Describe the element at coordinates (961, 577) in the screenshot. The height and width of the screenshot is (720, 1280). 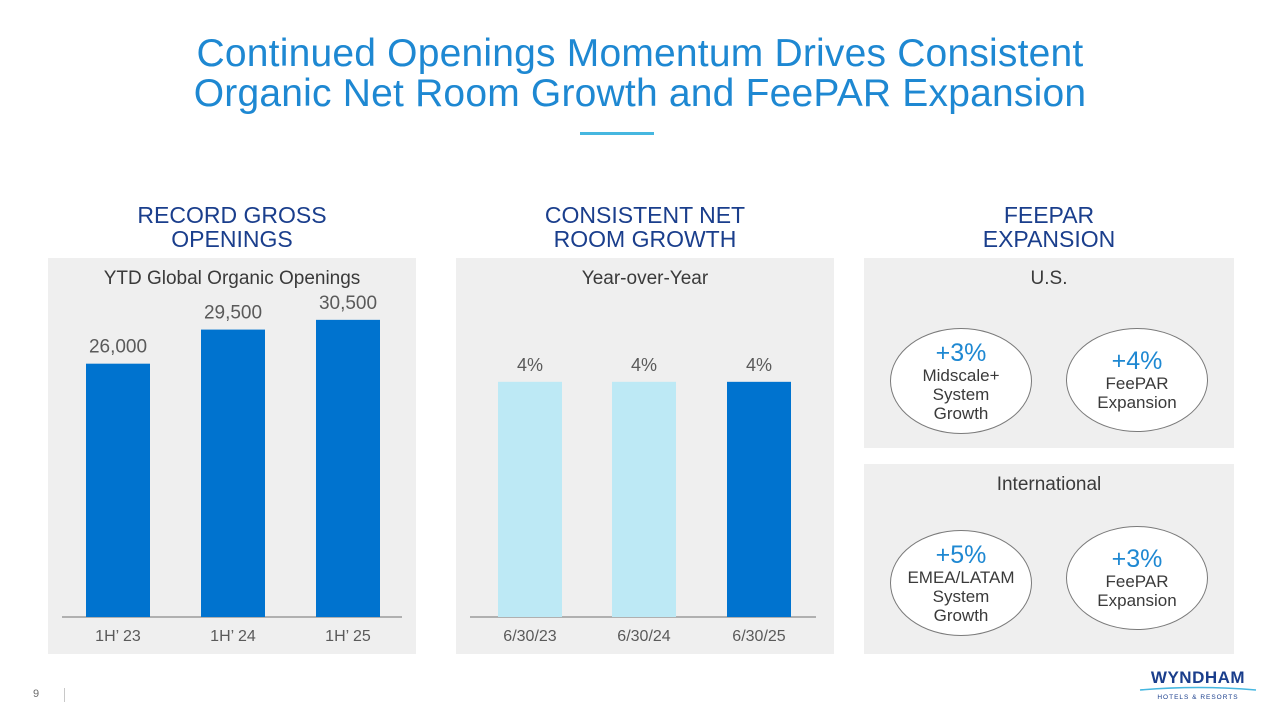
I see `intl-system-growth-label-1: EMEA/LATAM` at that location.